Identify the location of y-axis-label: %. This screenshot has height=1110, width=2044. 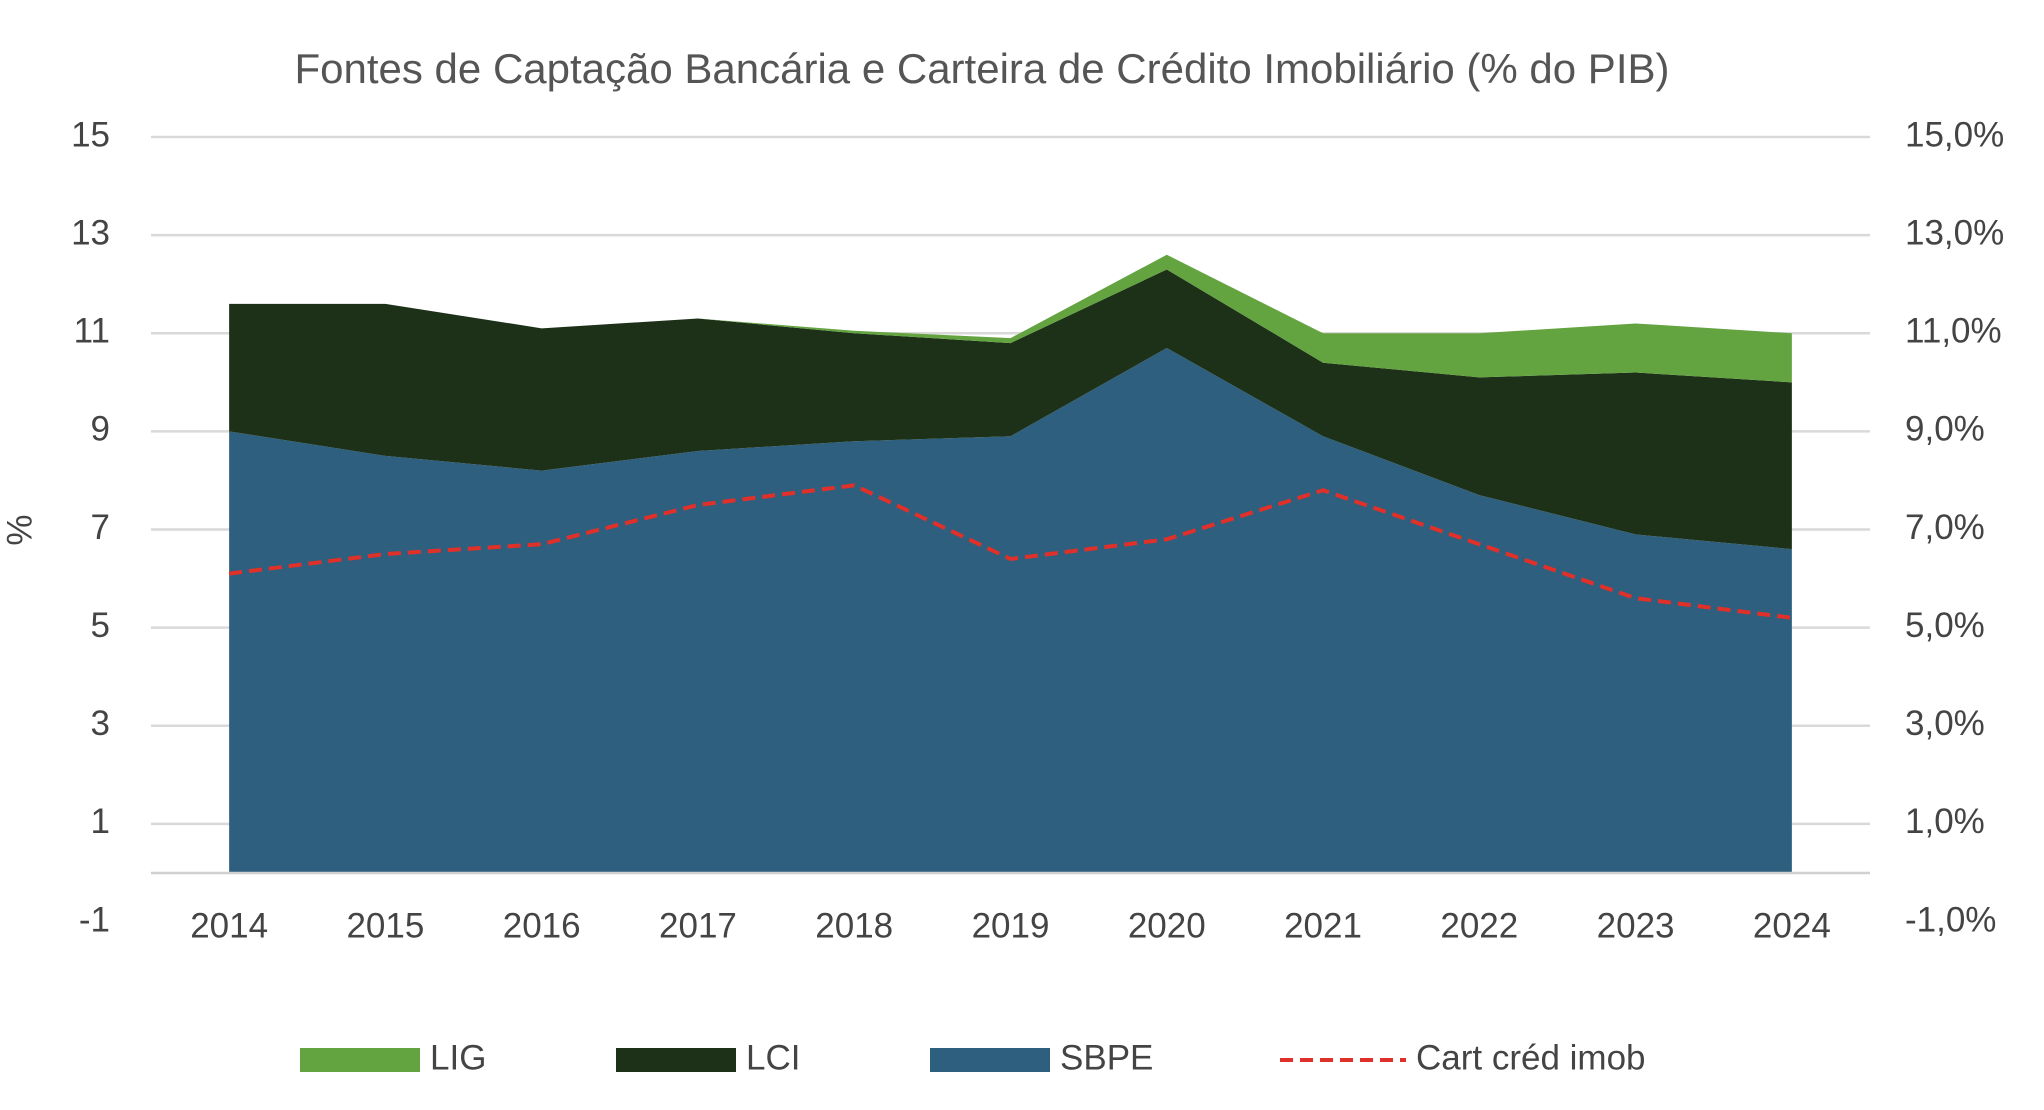
(19, 529).